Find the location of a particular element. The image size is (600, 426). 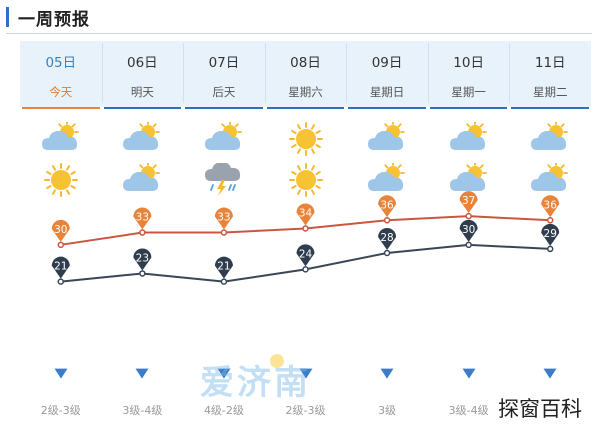

watermark-heart is located at coordinates (277, 361).